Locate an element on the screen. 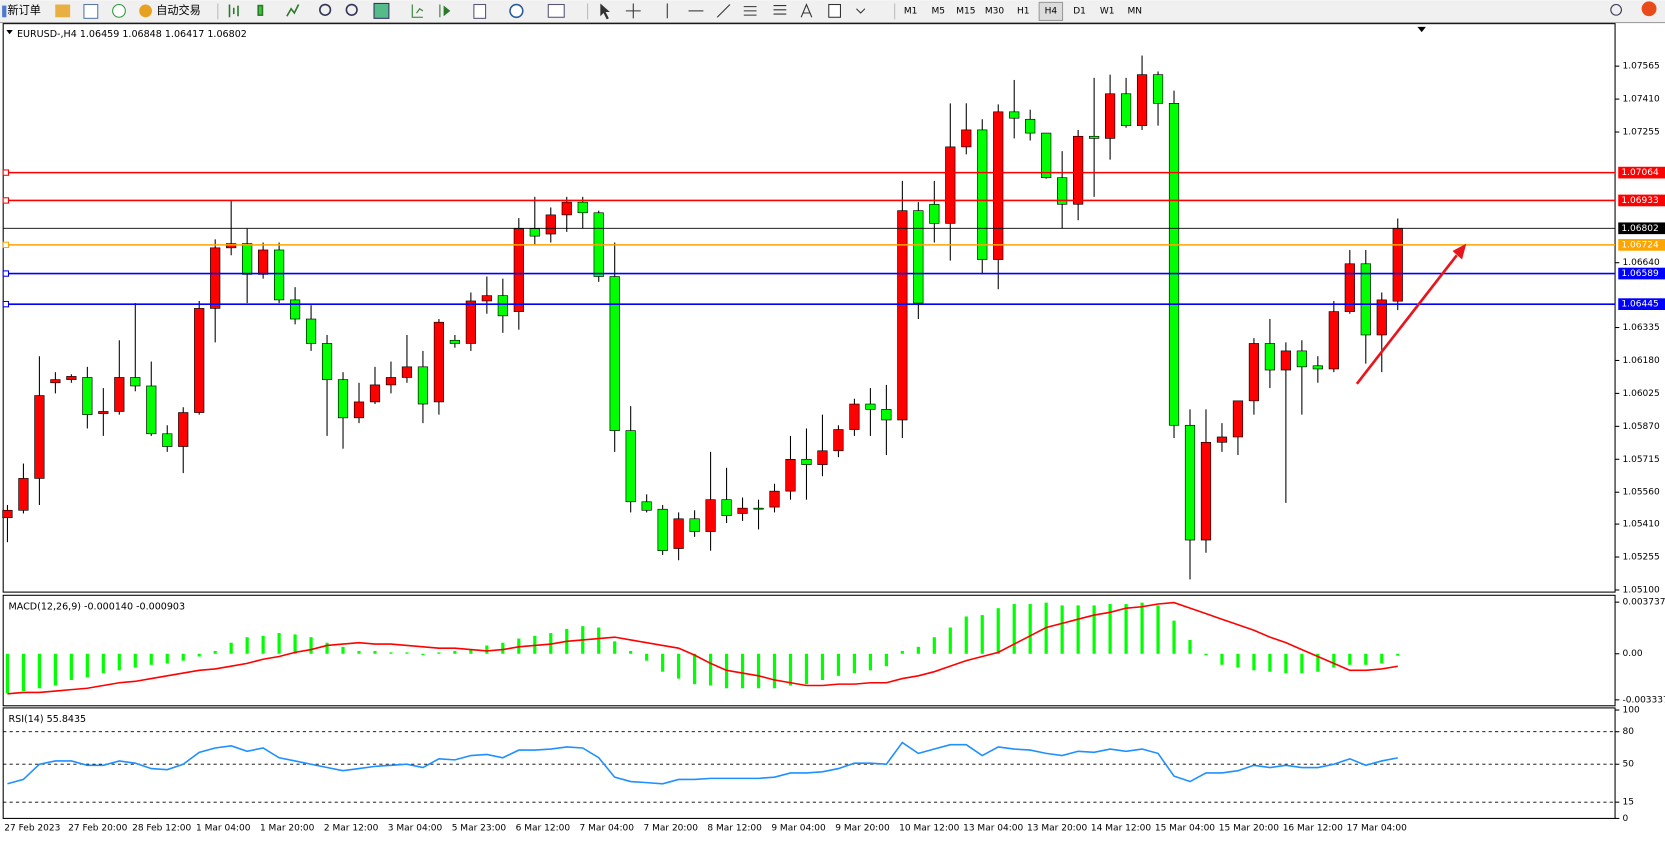  level-tag is located at coordinates (1641, 172).